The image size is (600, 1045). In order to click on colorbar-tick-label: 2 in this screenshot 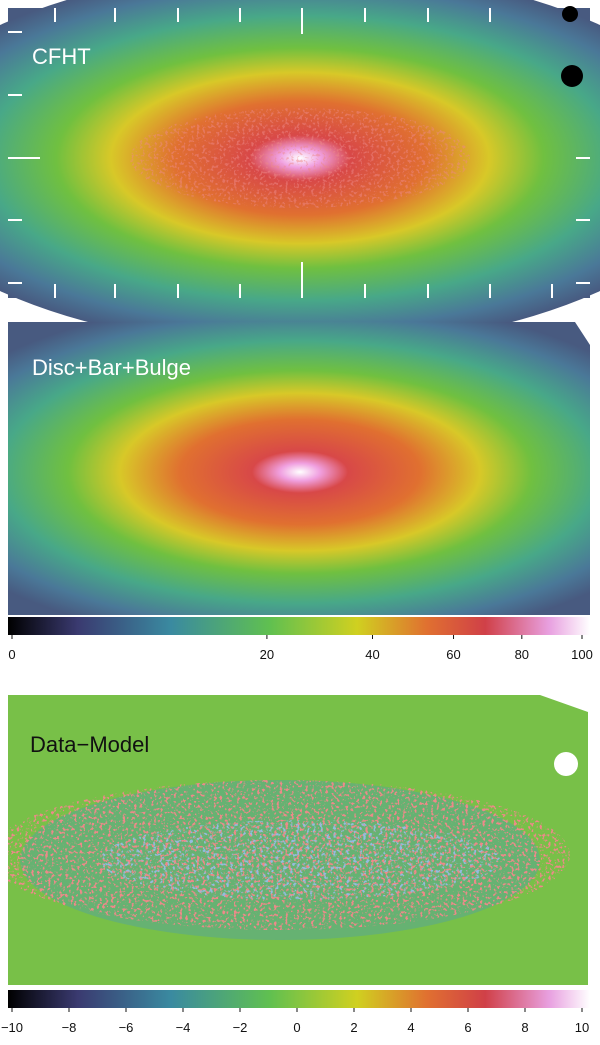, I will do `click(353, 1027)`.